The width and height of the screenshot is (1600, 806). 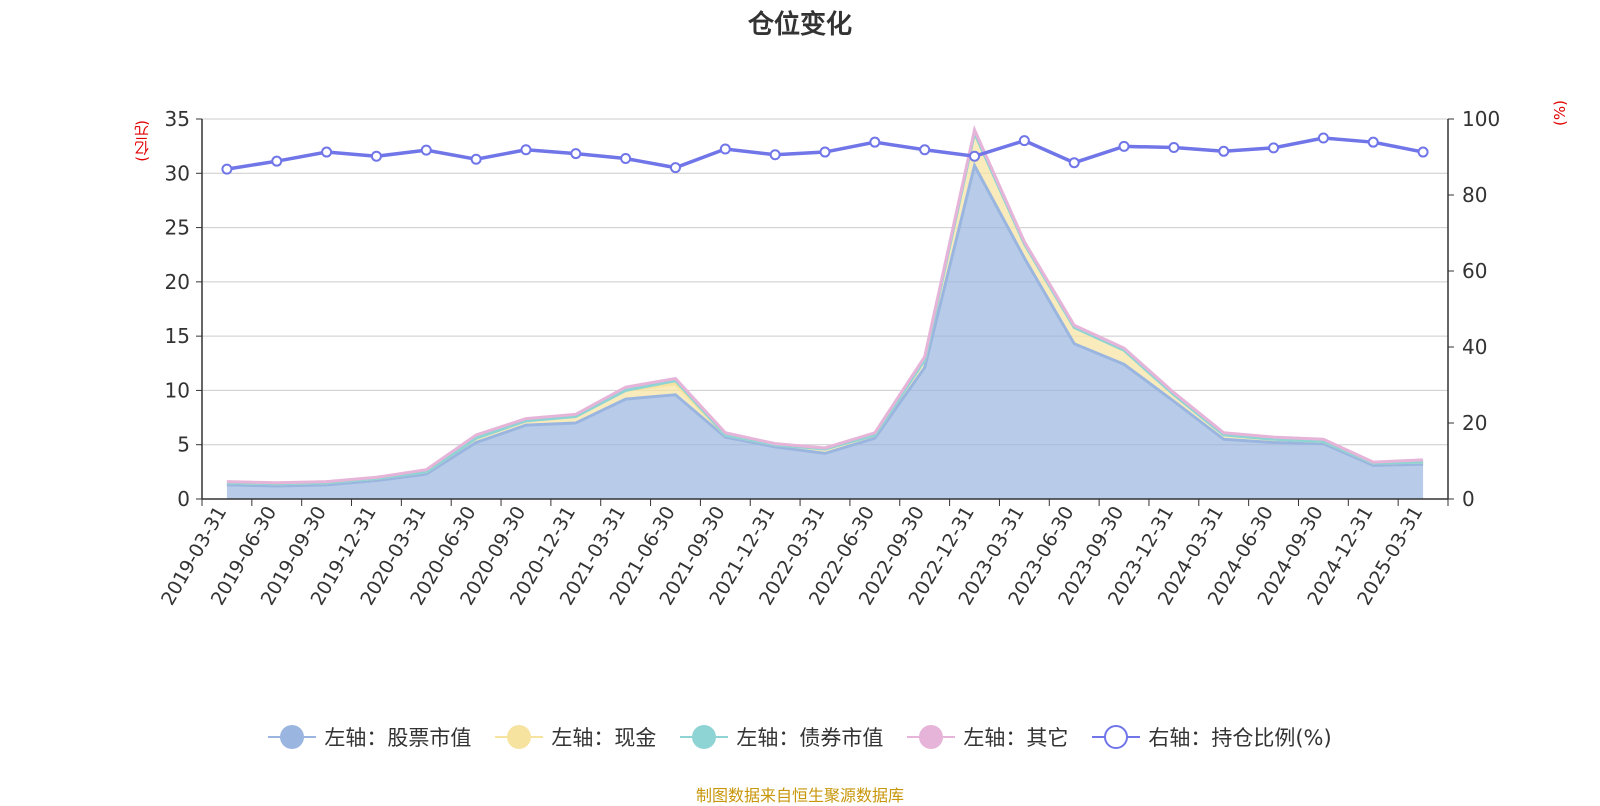 I want to click on legend-label: 左轴：现金, so click(x=604, y=738).